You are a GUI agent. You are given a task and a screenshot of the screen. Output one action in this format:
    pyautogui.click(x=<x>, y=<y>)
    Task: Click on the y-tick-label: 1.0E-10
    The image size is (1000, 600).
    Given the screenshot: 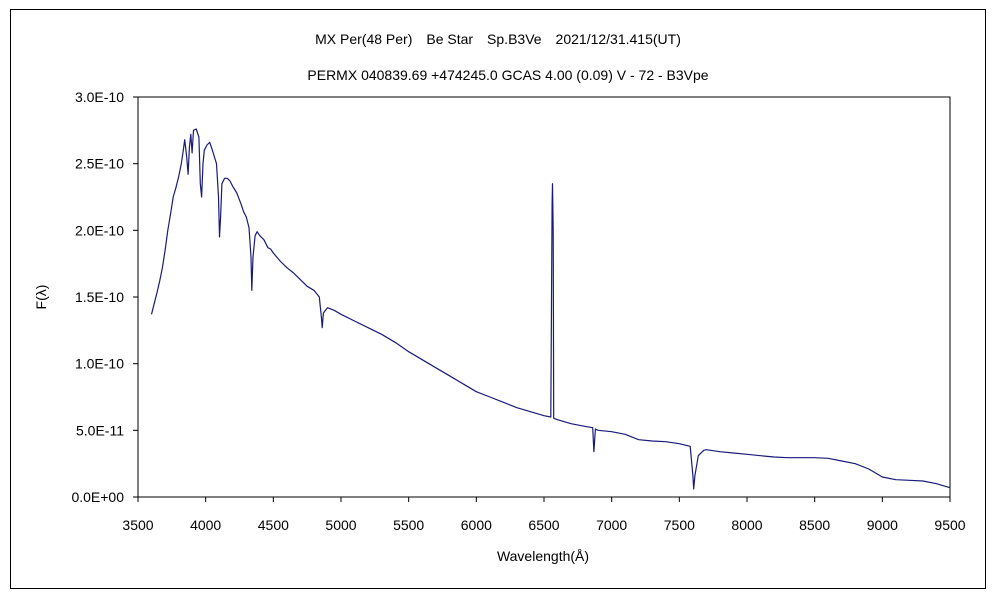 What is the action you would take?
    pyautogui.click(x=99, y=364)
    